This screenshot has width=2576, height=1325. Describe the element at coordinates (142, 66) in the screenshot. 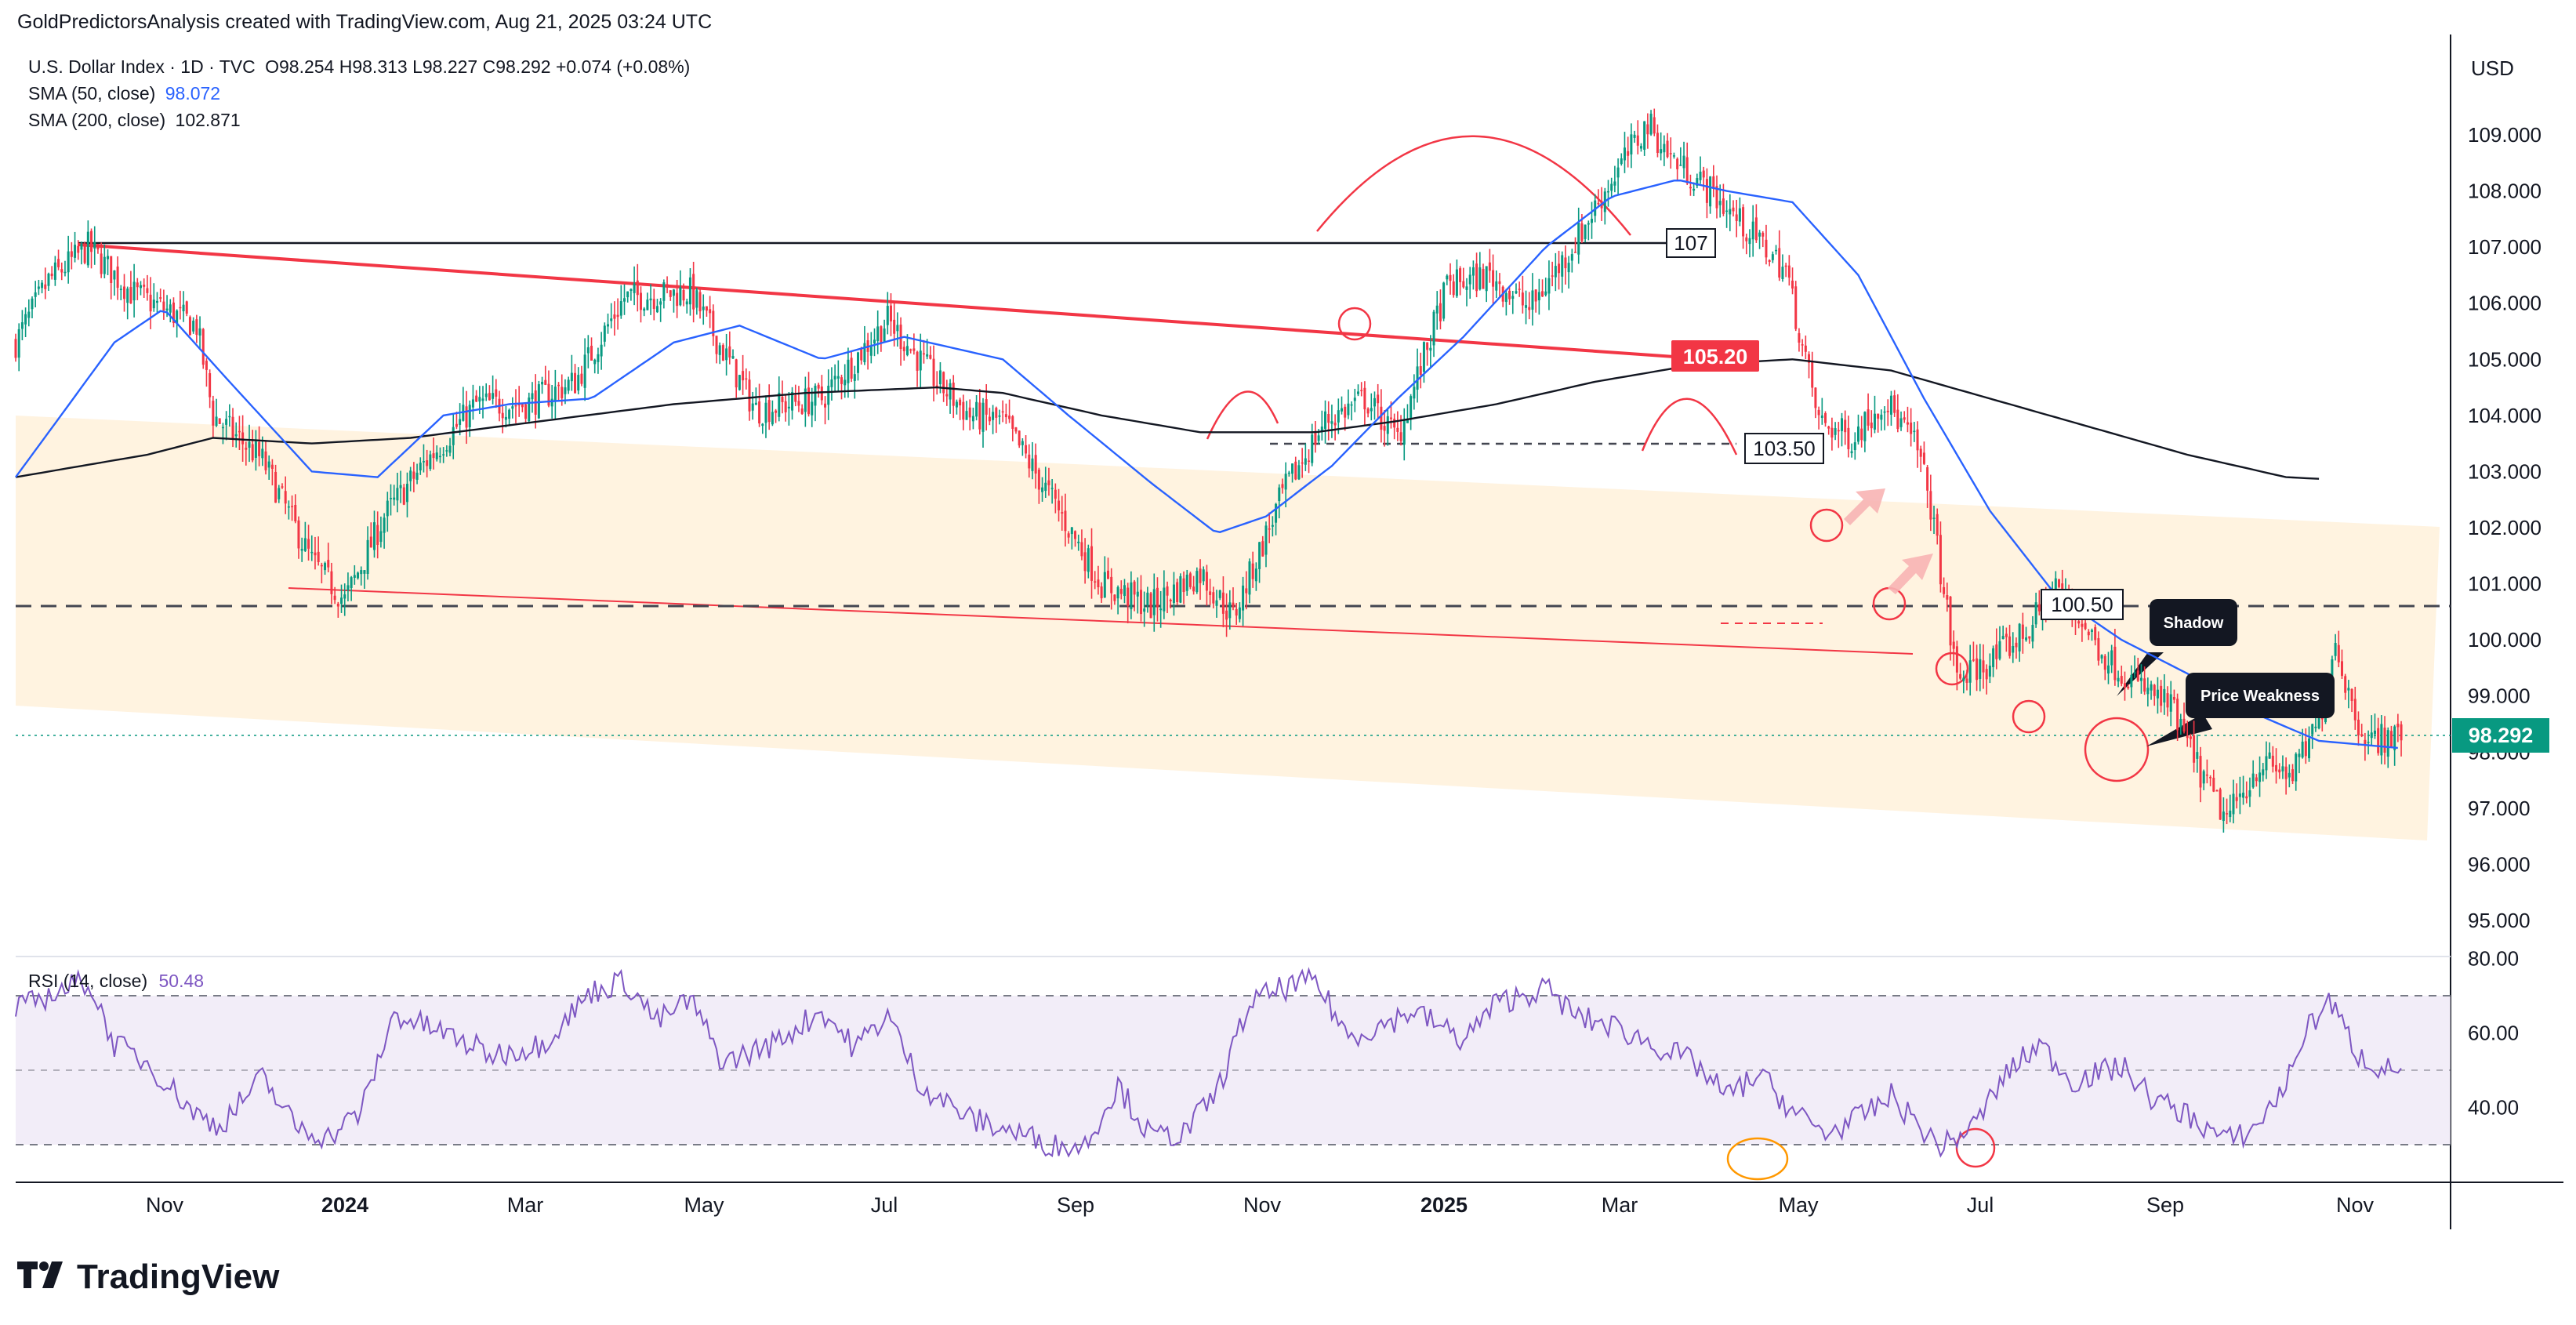

I see `symbol-name: U.S. Dollar Index · 1D · TVC` at that location.